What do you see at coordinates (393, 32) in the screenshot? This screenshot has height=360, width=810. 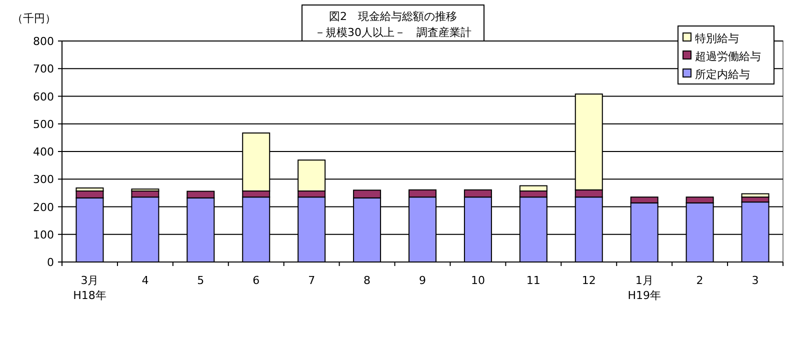 I see `chart-subtitle: －規模30人以上－ 調査産業計` at bounding box center [393, 32].